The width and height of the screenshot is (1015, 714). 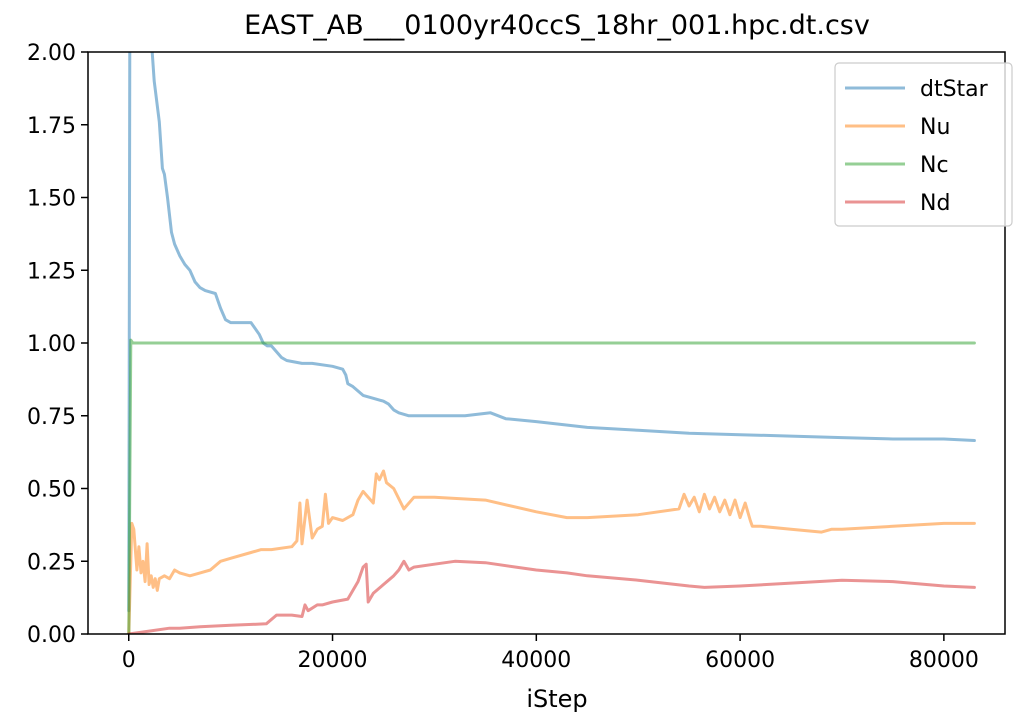 I want to click on y-tick-label: 1.00, so click(x=51, y=344).